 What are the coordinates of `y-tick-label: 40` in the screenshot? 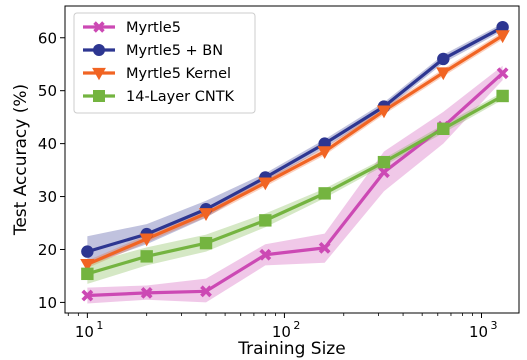 It's located at (47, 144).